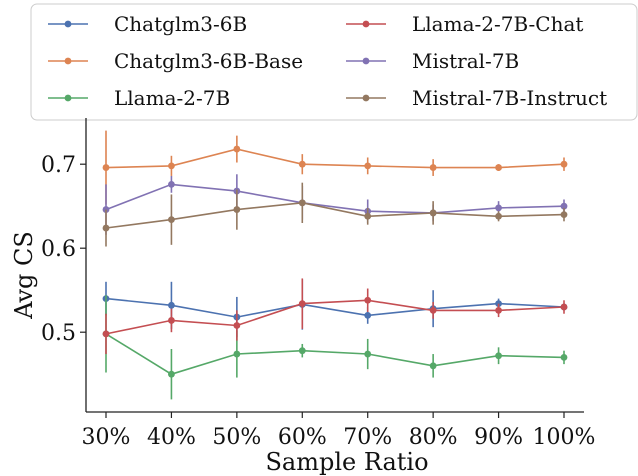 This screenshot has height=476, width=638. What do you see at coordinates (180, 24) in the screenshot?
I see `legend-label: Chatglm3-6B` at bounding box center [180, 24].